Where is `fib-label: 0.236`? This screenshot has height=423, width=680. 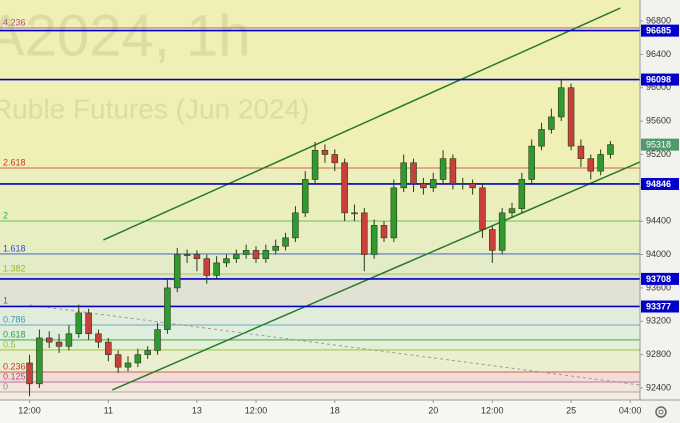
fib-label: 0.236 is located at coordinates (14, 366).